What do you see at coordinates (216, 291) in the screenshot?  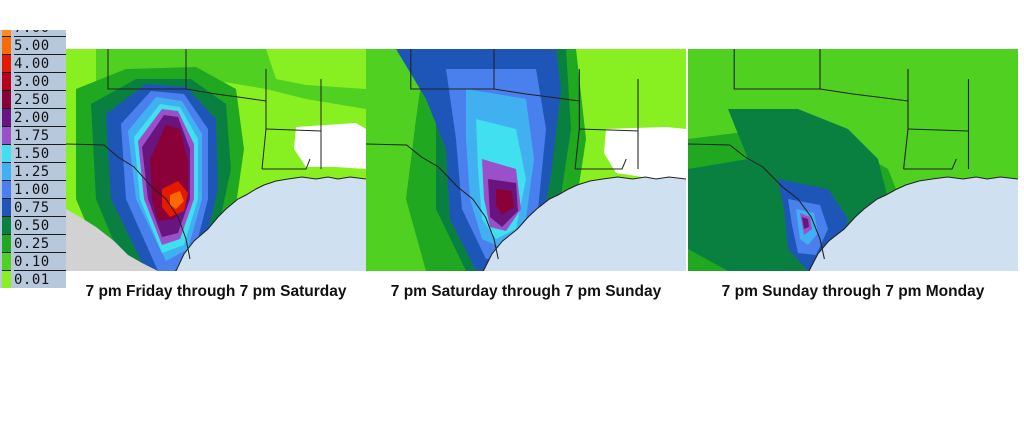 I see `caption-friday-saturday: 7 pm Friday through 7 pm Saturday` at bounding box center [216, 291].